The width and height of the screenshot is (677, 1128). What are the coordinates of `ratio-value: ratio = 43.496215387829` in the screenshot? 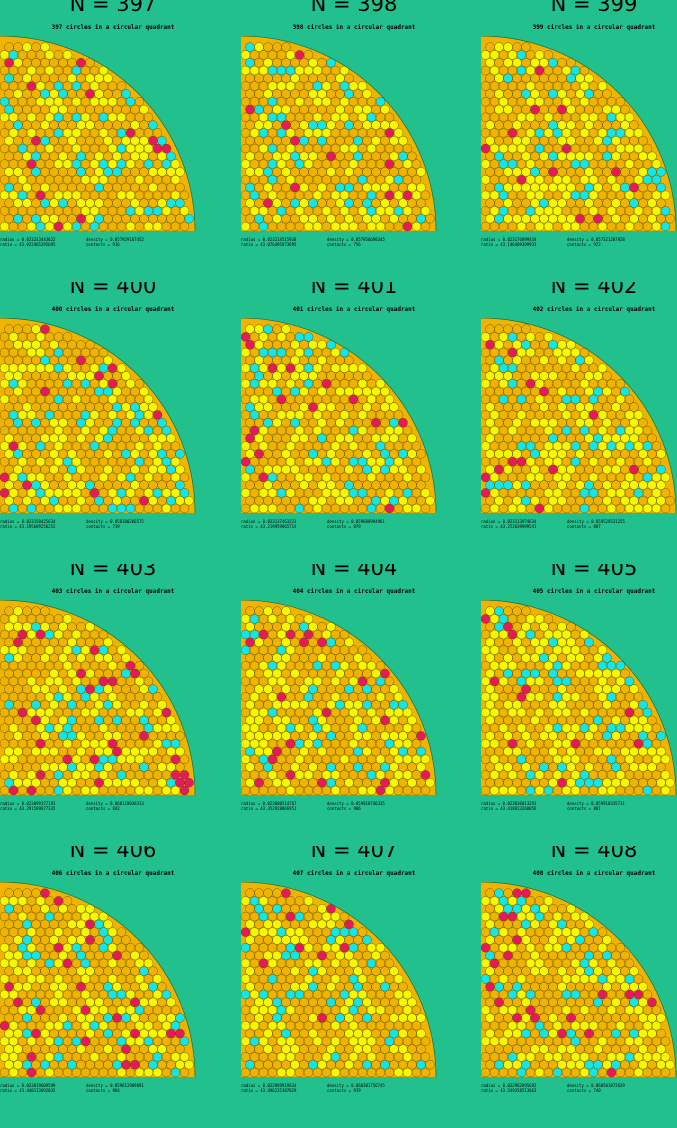 It's located at (269, 1090).